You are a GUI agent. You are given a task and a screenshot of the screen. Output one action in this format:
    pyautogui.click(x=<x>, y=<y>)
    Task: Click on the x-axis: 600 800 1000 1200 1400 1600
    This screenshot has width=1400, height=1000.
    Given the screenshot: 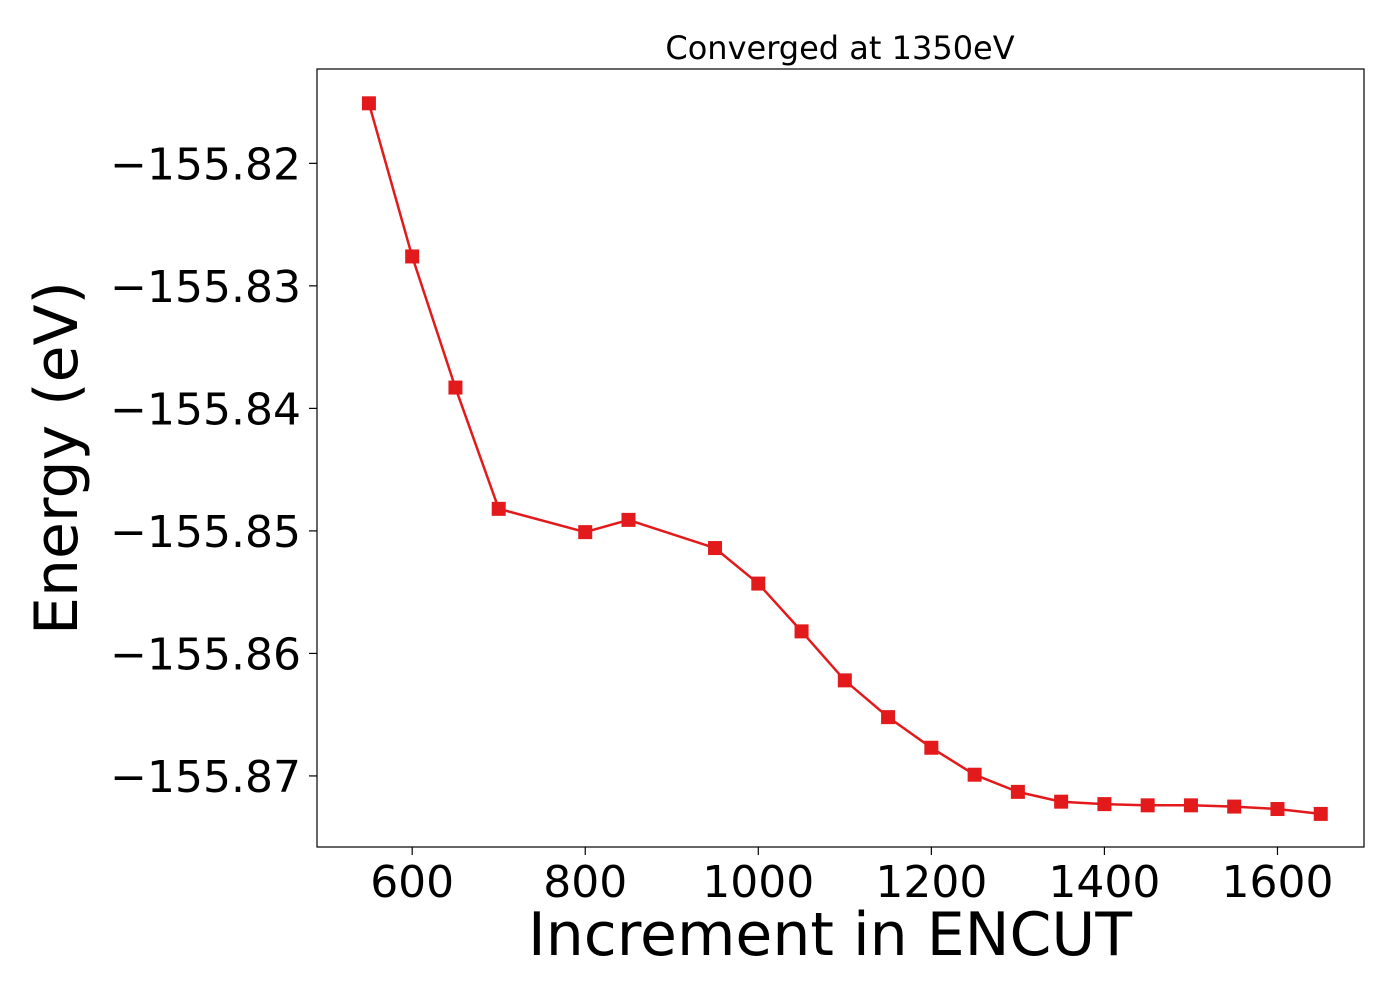 What is the action you would take?
    pyautogui.click(x=851, y=877)
    